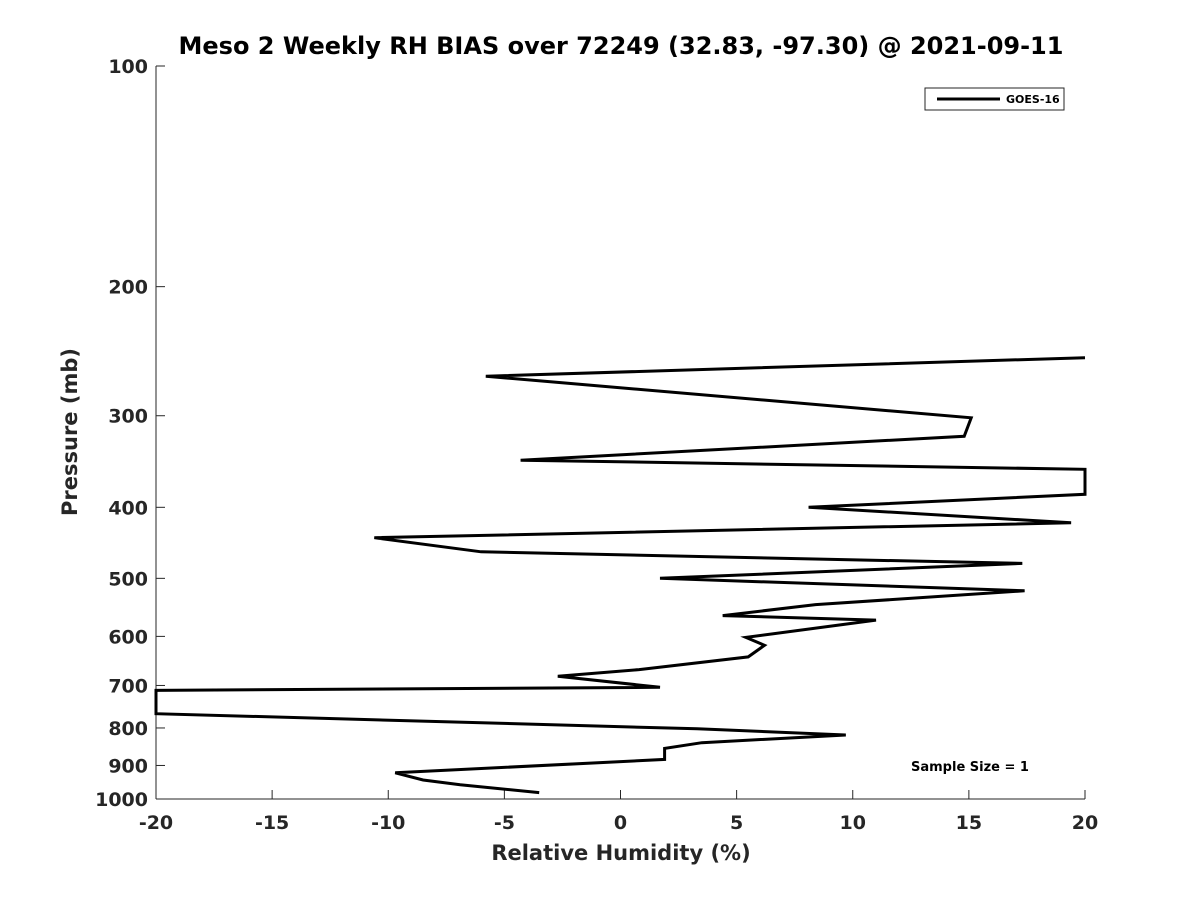 This screenshot has height=900, width=1200. I want to click on sample-size-annotation: Sample Size = 1, so click(970, 767).